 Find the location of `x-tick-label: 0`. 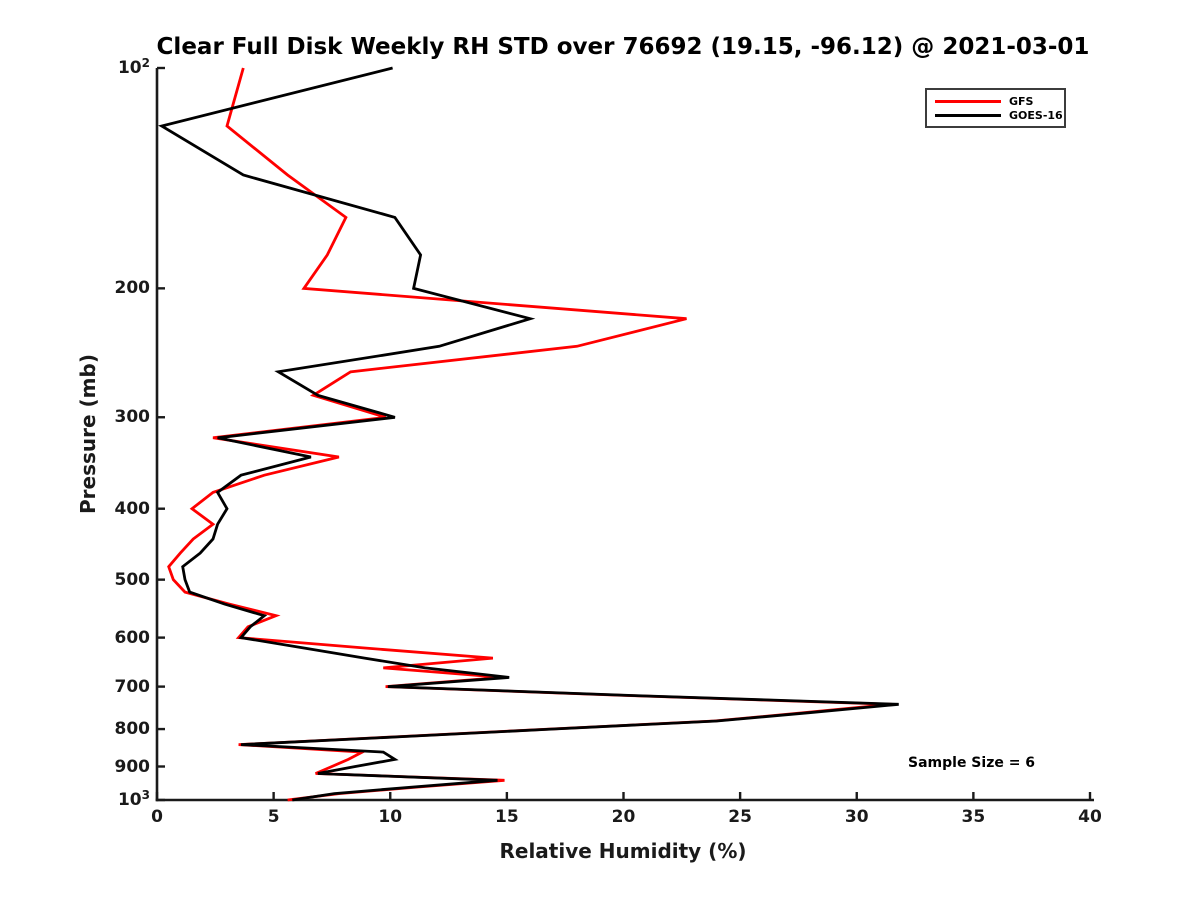

x-tick-label: 0 is located at coordinates (157, 817).